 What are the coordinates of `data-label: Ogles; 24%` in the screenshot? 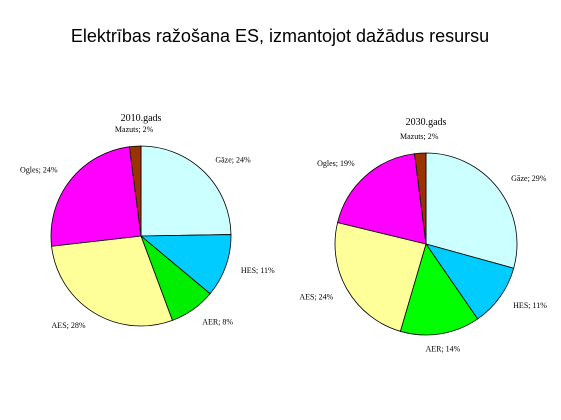 It's located at (39, 170).